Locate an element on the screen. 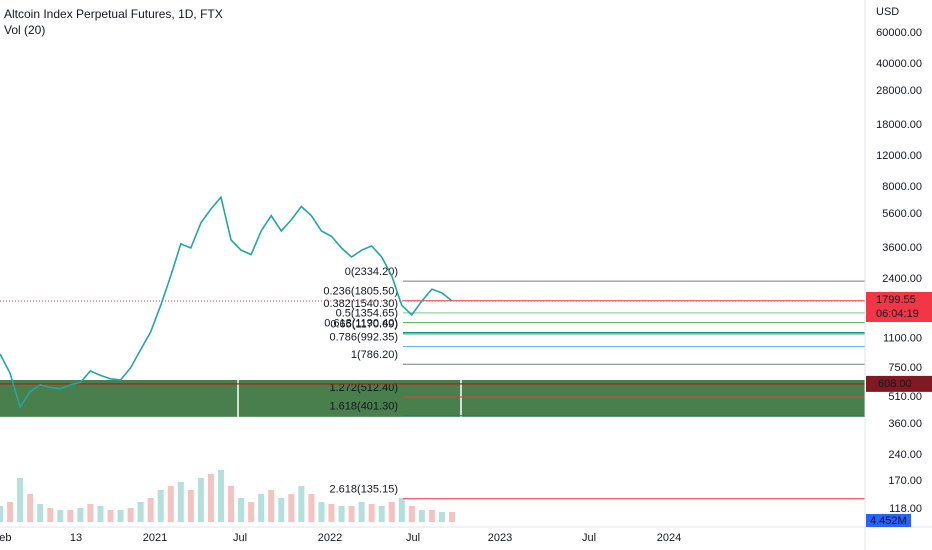 This screenshot has height=550, width=932. fib-label: 0.618(1190.40) is located at coordinates (361, 323).